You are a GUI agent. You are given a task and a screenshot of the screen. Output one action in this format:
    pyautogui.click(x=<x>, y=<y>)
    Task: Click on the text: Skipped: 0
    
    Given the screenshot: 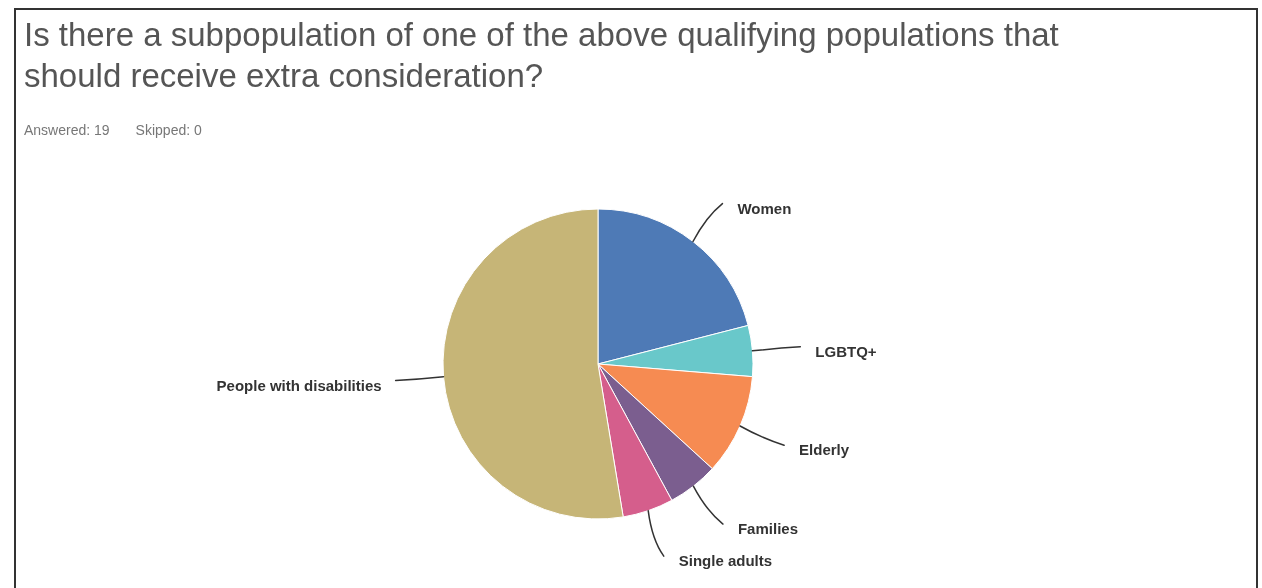 What is the action you would take?
    pyautogui.click(x=168, y=130)
    